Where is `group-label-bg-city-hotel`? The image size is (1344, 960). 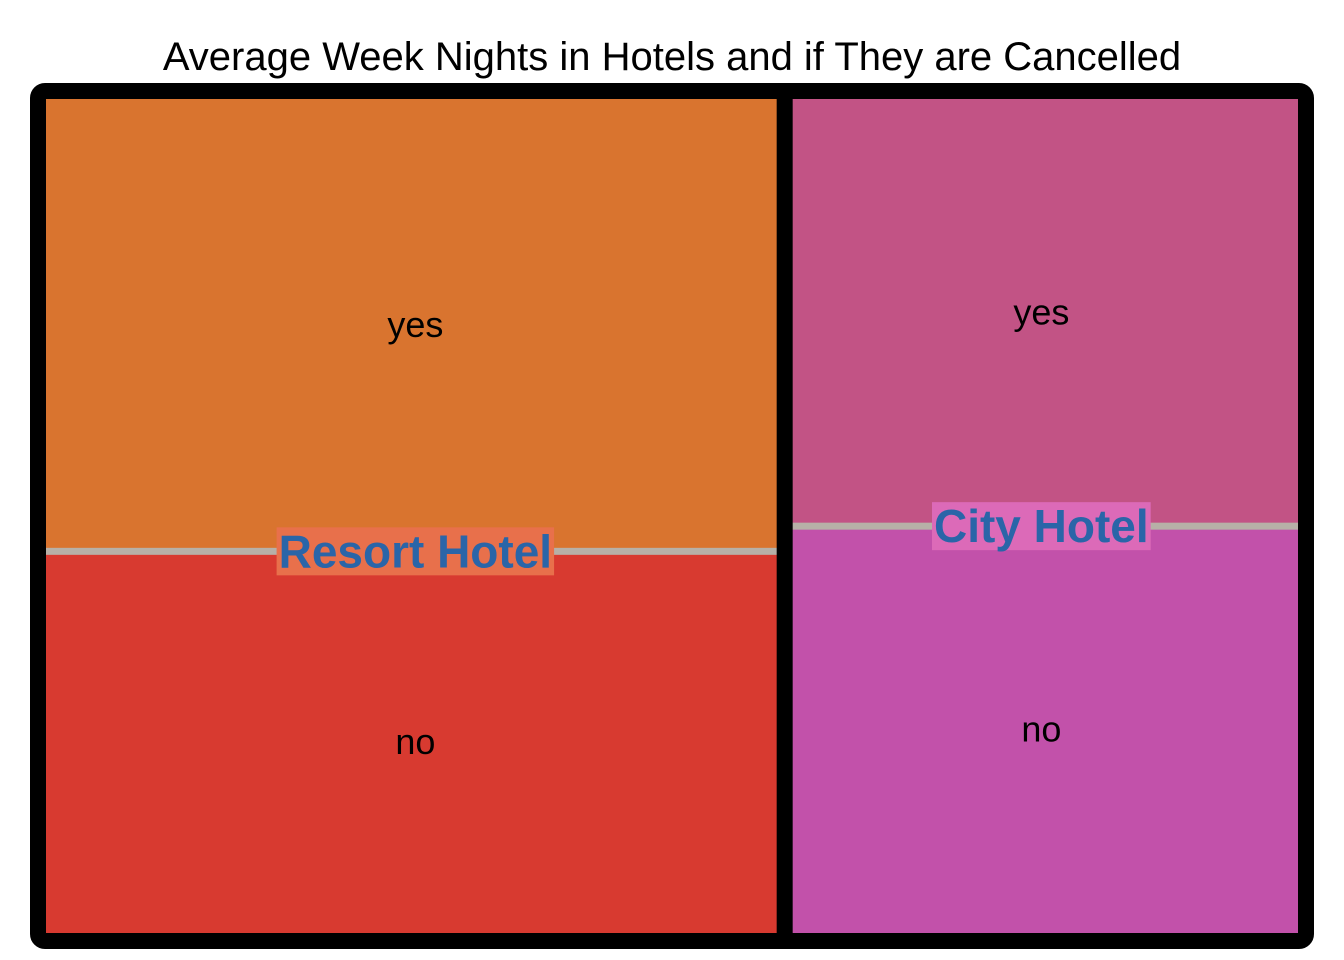
group-label-bg-city-hotel is located at coordinates (1041, 526).